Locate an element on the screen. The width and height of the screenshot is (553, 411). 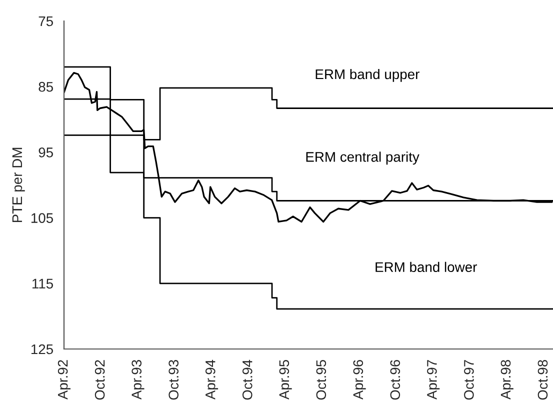
text: ERM band lower is located at coordinates (426, 267).